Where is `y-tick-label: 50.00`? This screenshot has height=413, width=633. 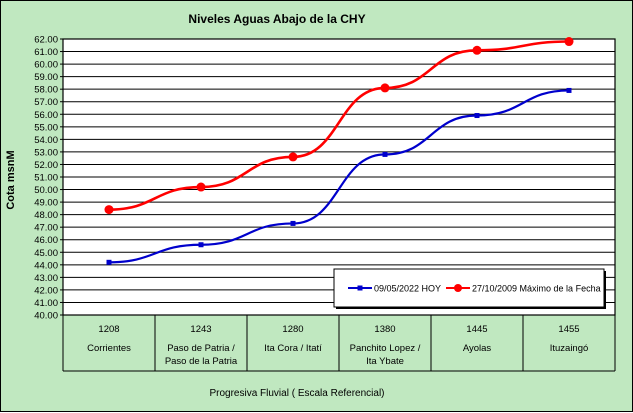 y-tick-label: 50.00 is located at coordinates (46, 190).